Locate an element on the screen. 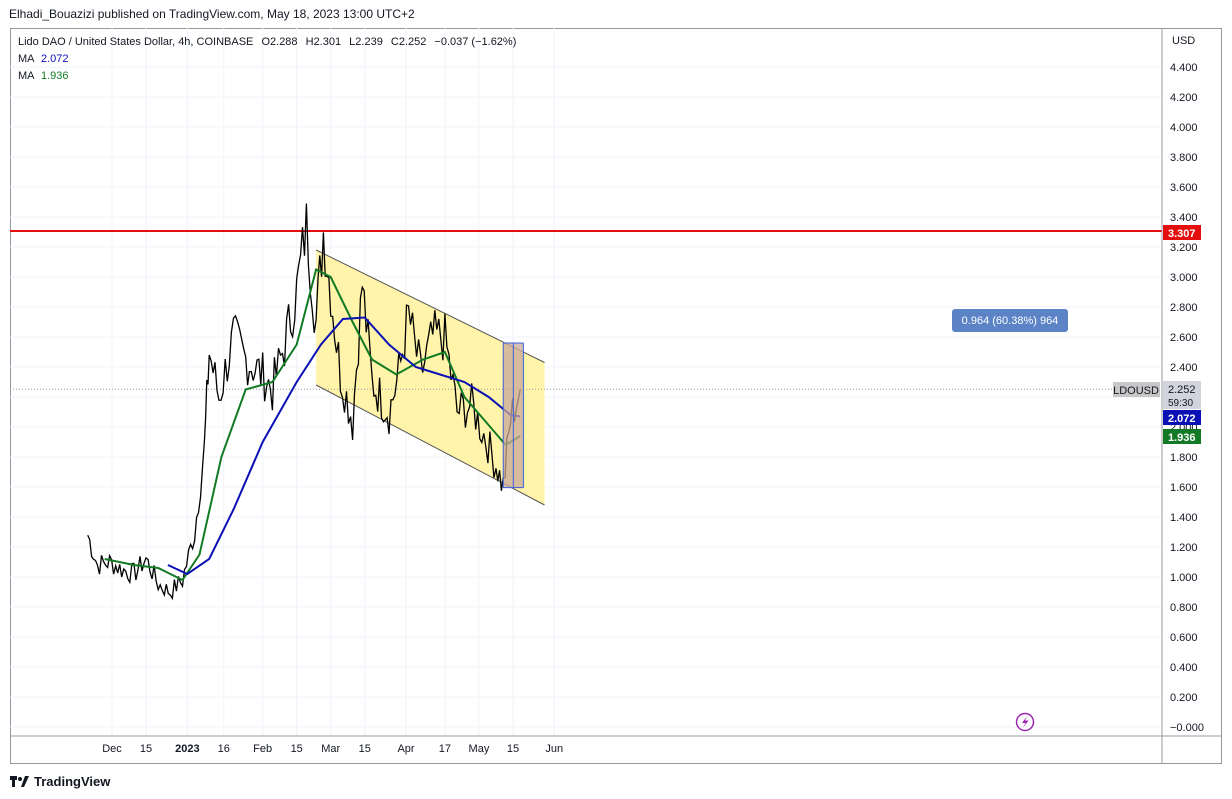 The image size is (1232, 799). time-tick-label: Jun is located at coordinates (554, 749).